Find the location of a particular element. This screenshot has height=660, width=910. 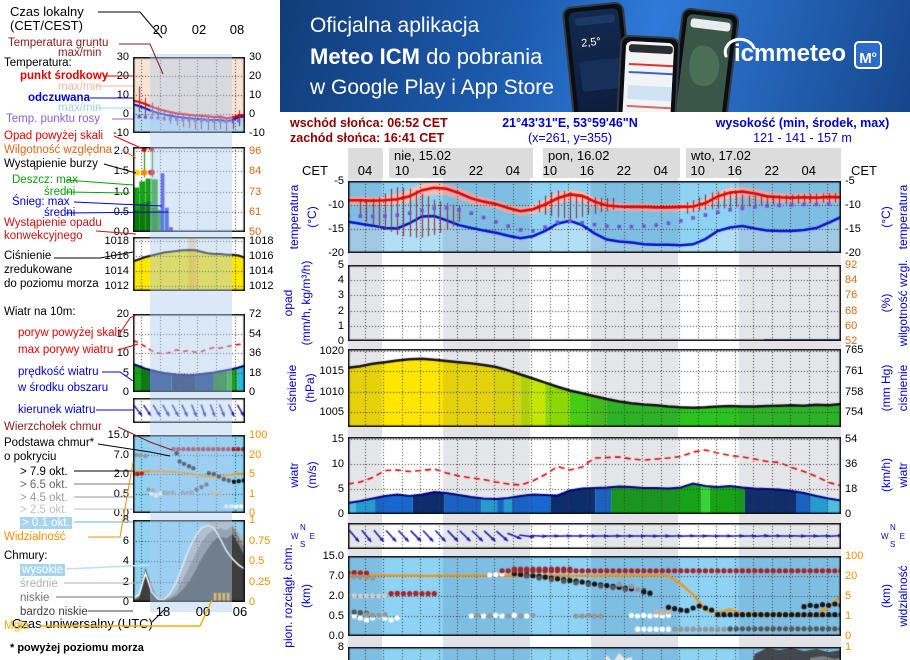

axis-title: pion. rozciągł. chm. is located at coordinates (288, 596).